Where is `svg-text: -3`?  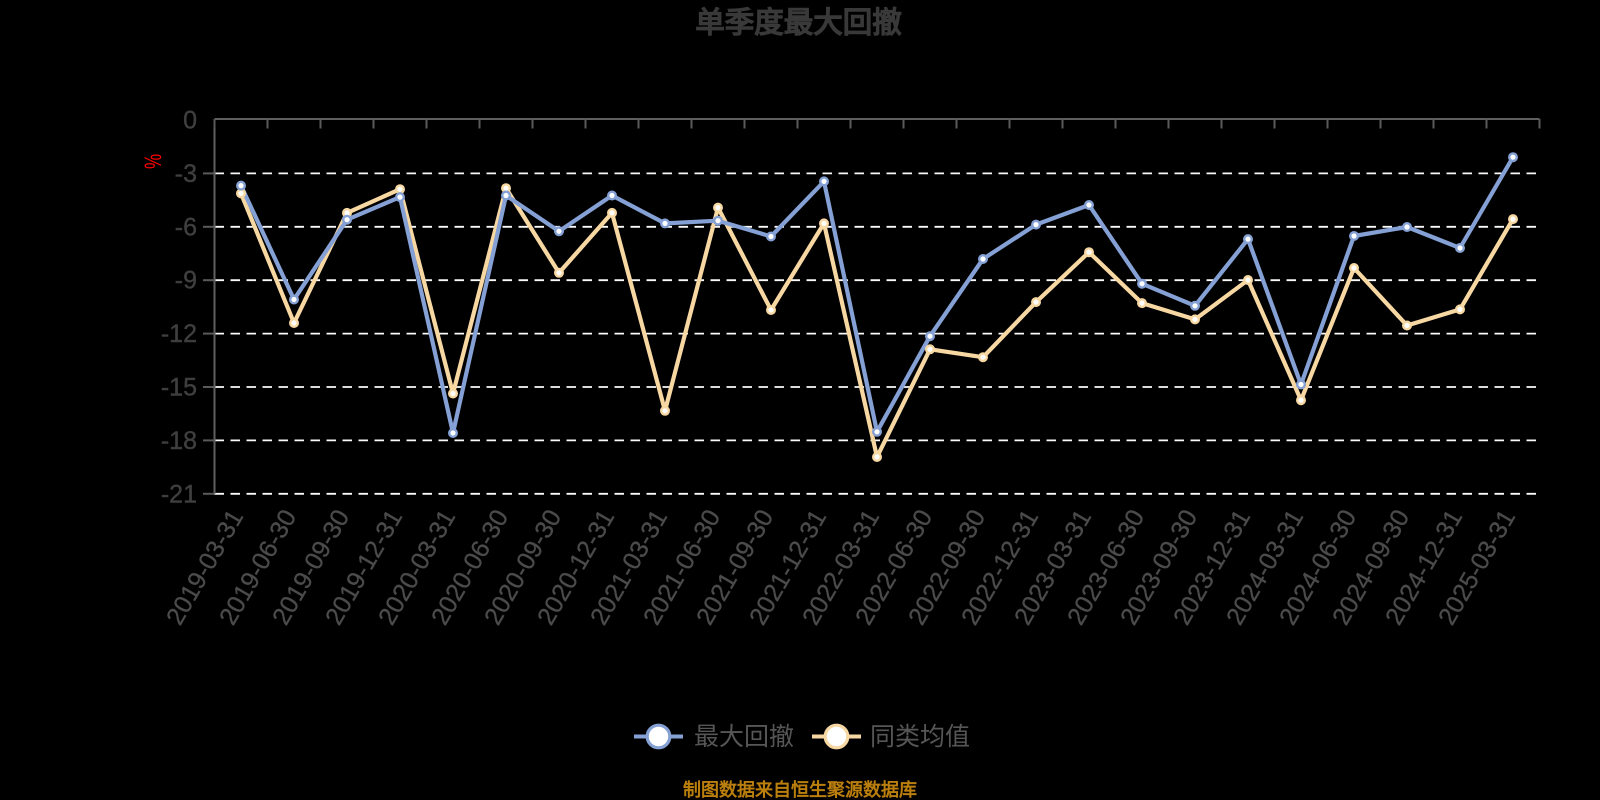
svg-text: -3 is located at coordinates (186, 174).